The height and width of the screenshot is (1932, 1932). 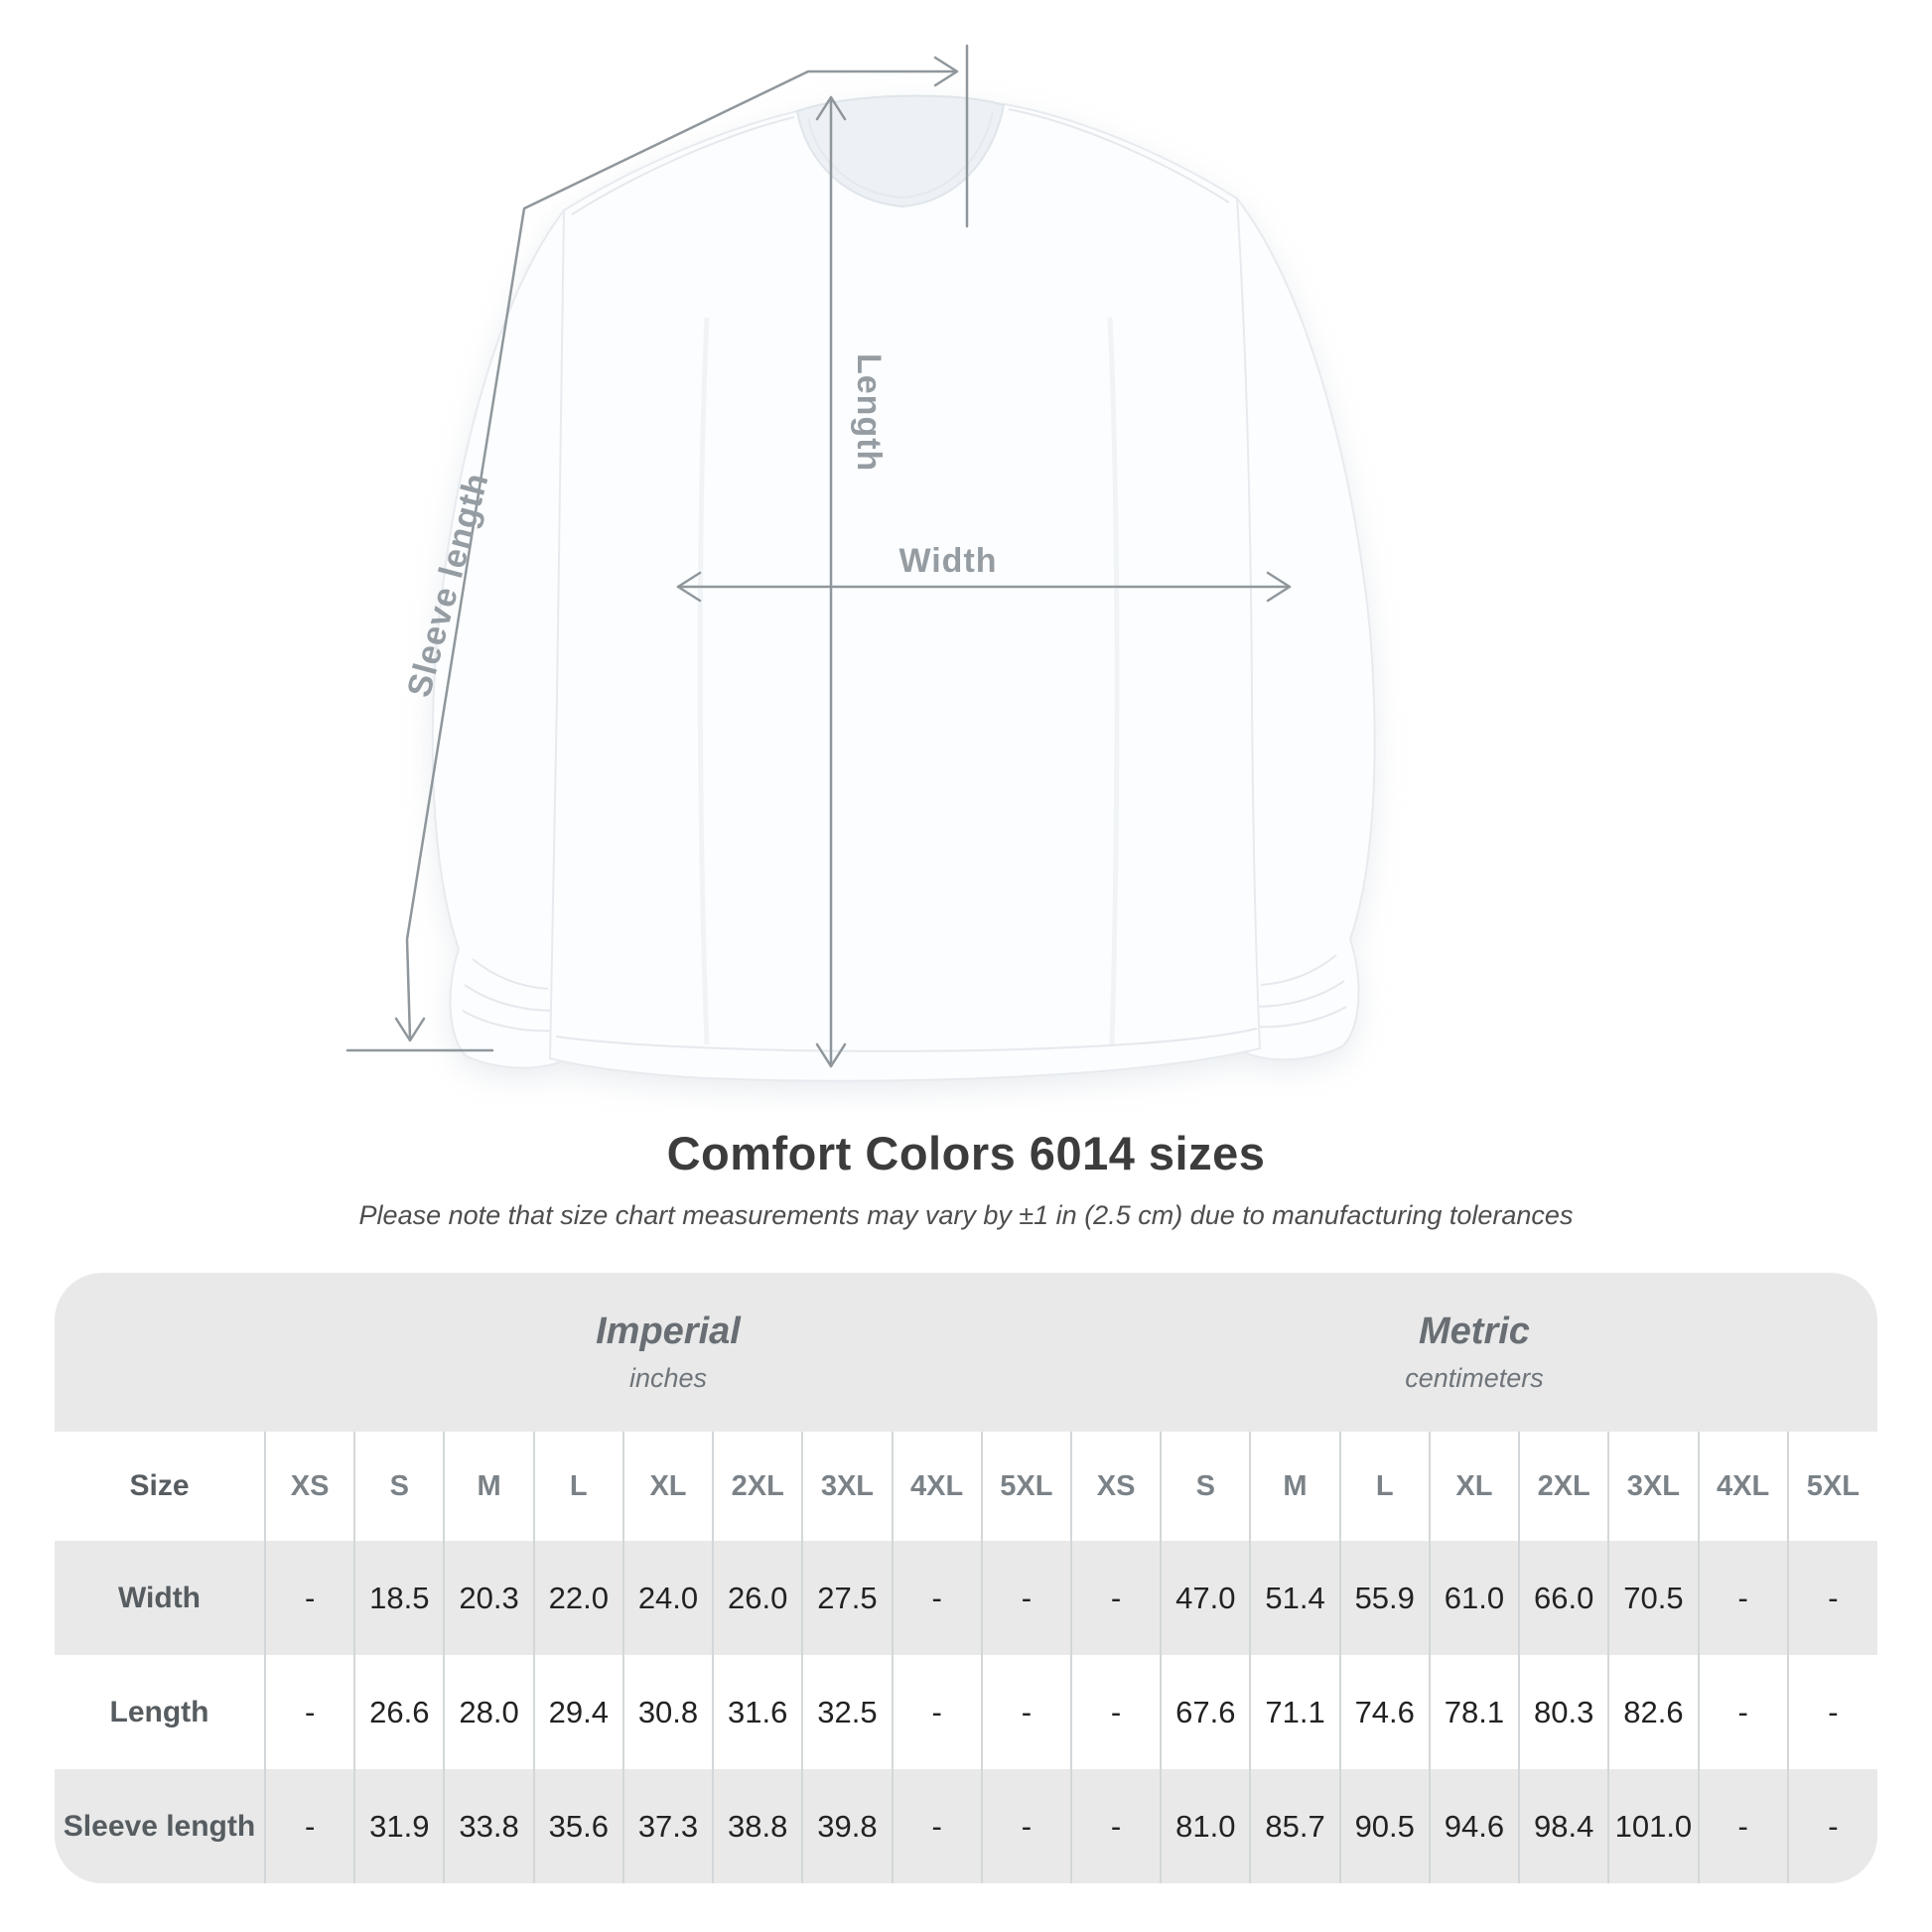 What do you see at coordinates (1384, 1826) in the screenshot?
I see `measurement-value-cell: 90.5` at bounding box center [1384, 1826].